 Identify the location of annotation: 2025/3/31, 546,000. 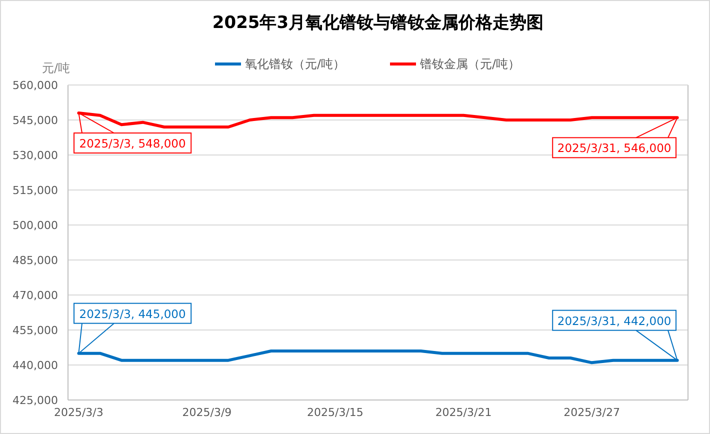
(614, 148).